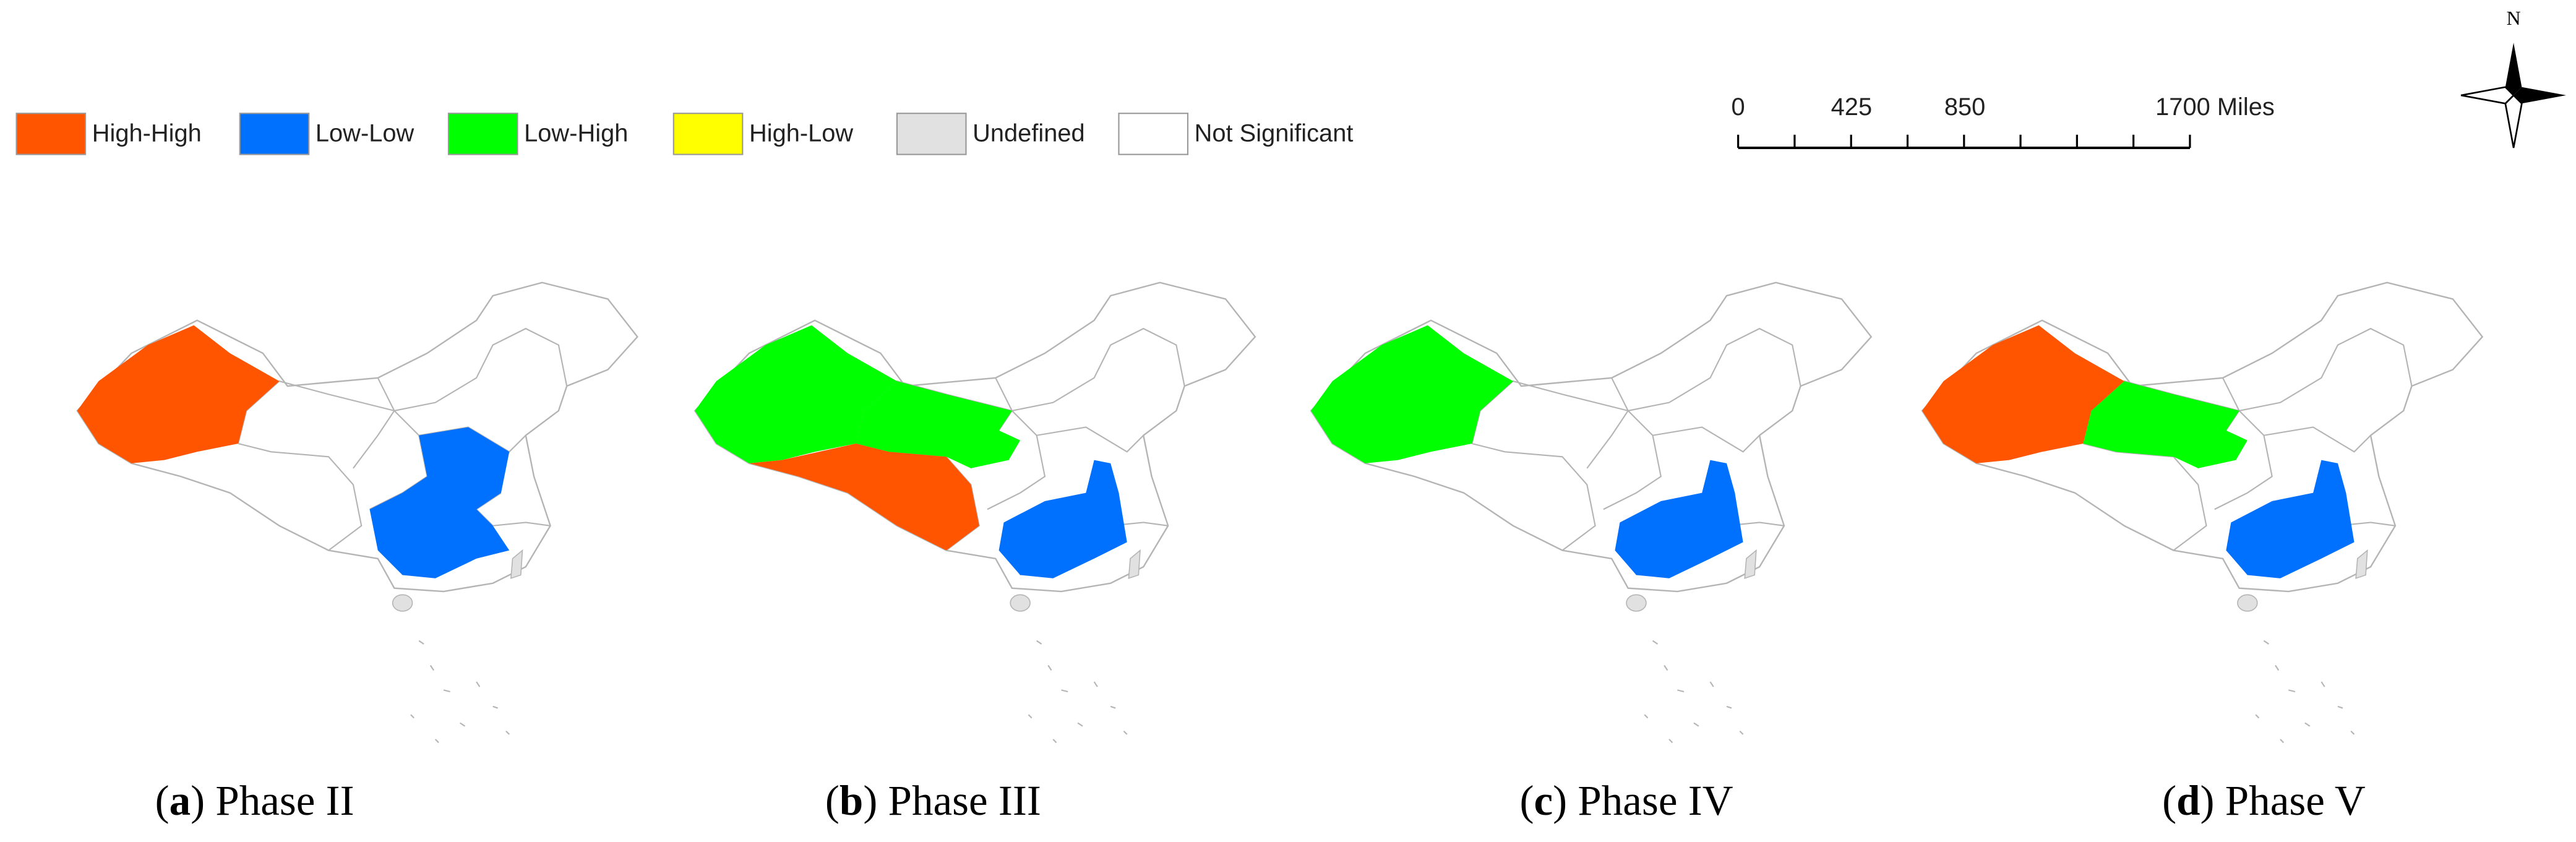 The image size is (2576, 842). What do you see at coordinates (2215, 107) in the screenshot?
I see `scale-label: 1700 Miles` at bounding box center [2215, 107].